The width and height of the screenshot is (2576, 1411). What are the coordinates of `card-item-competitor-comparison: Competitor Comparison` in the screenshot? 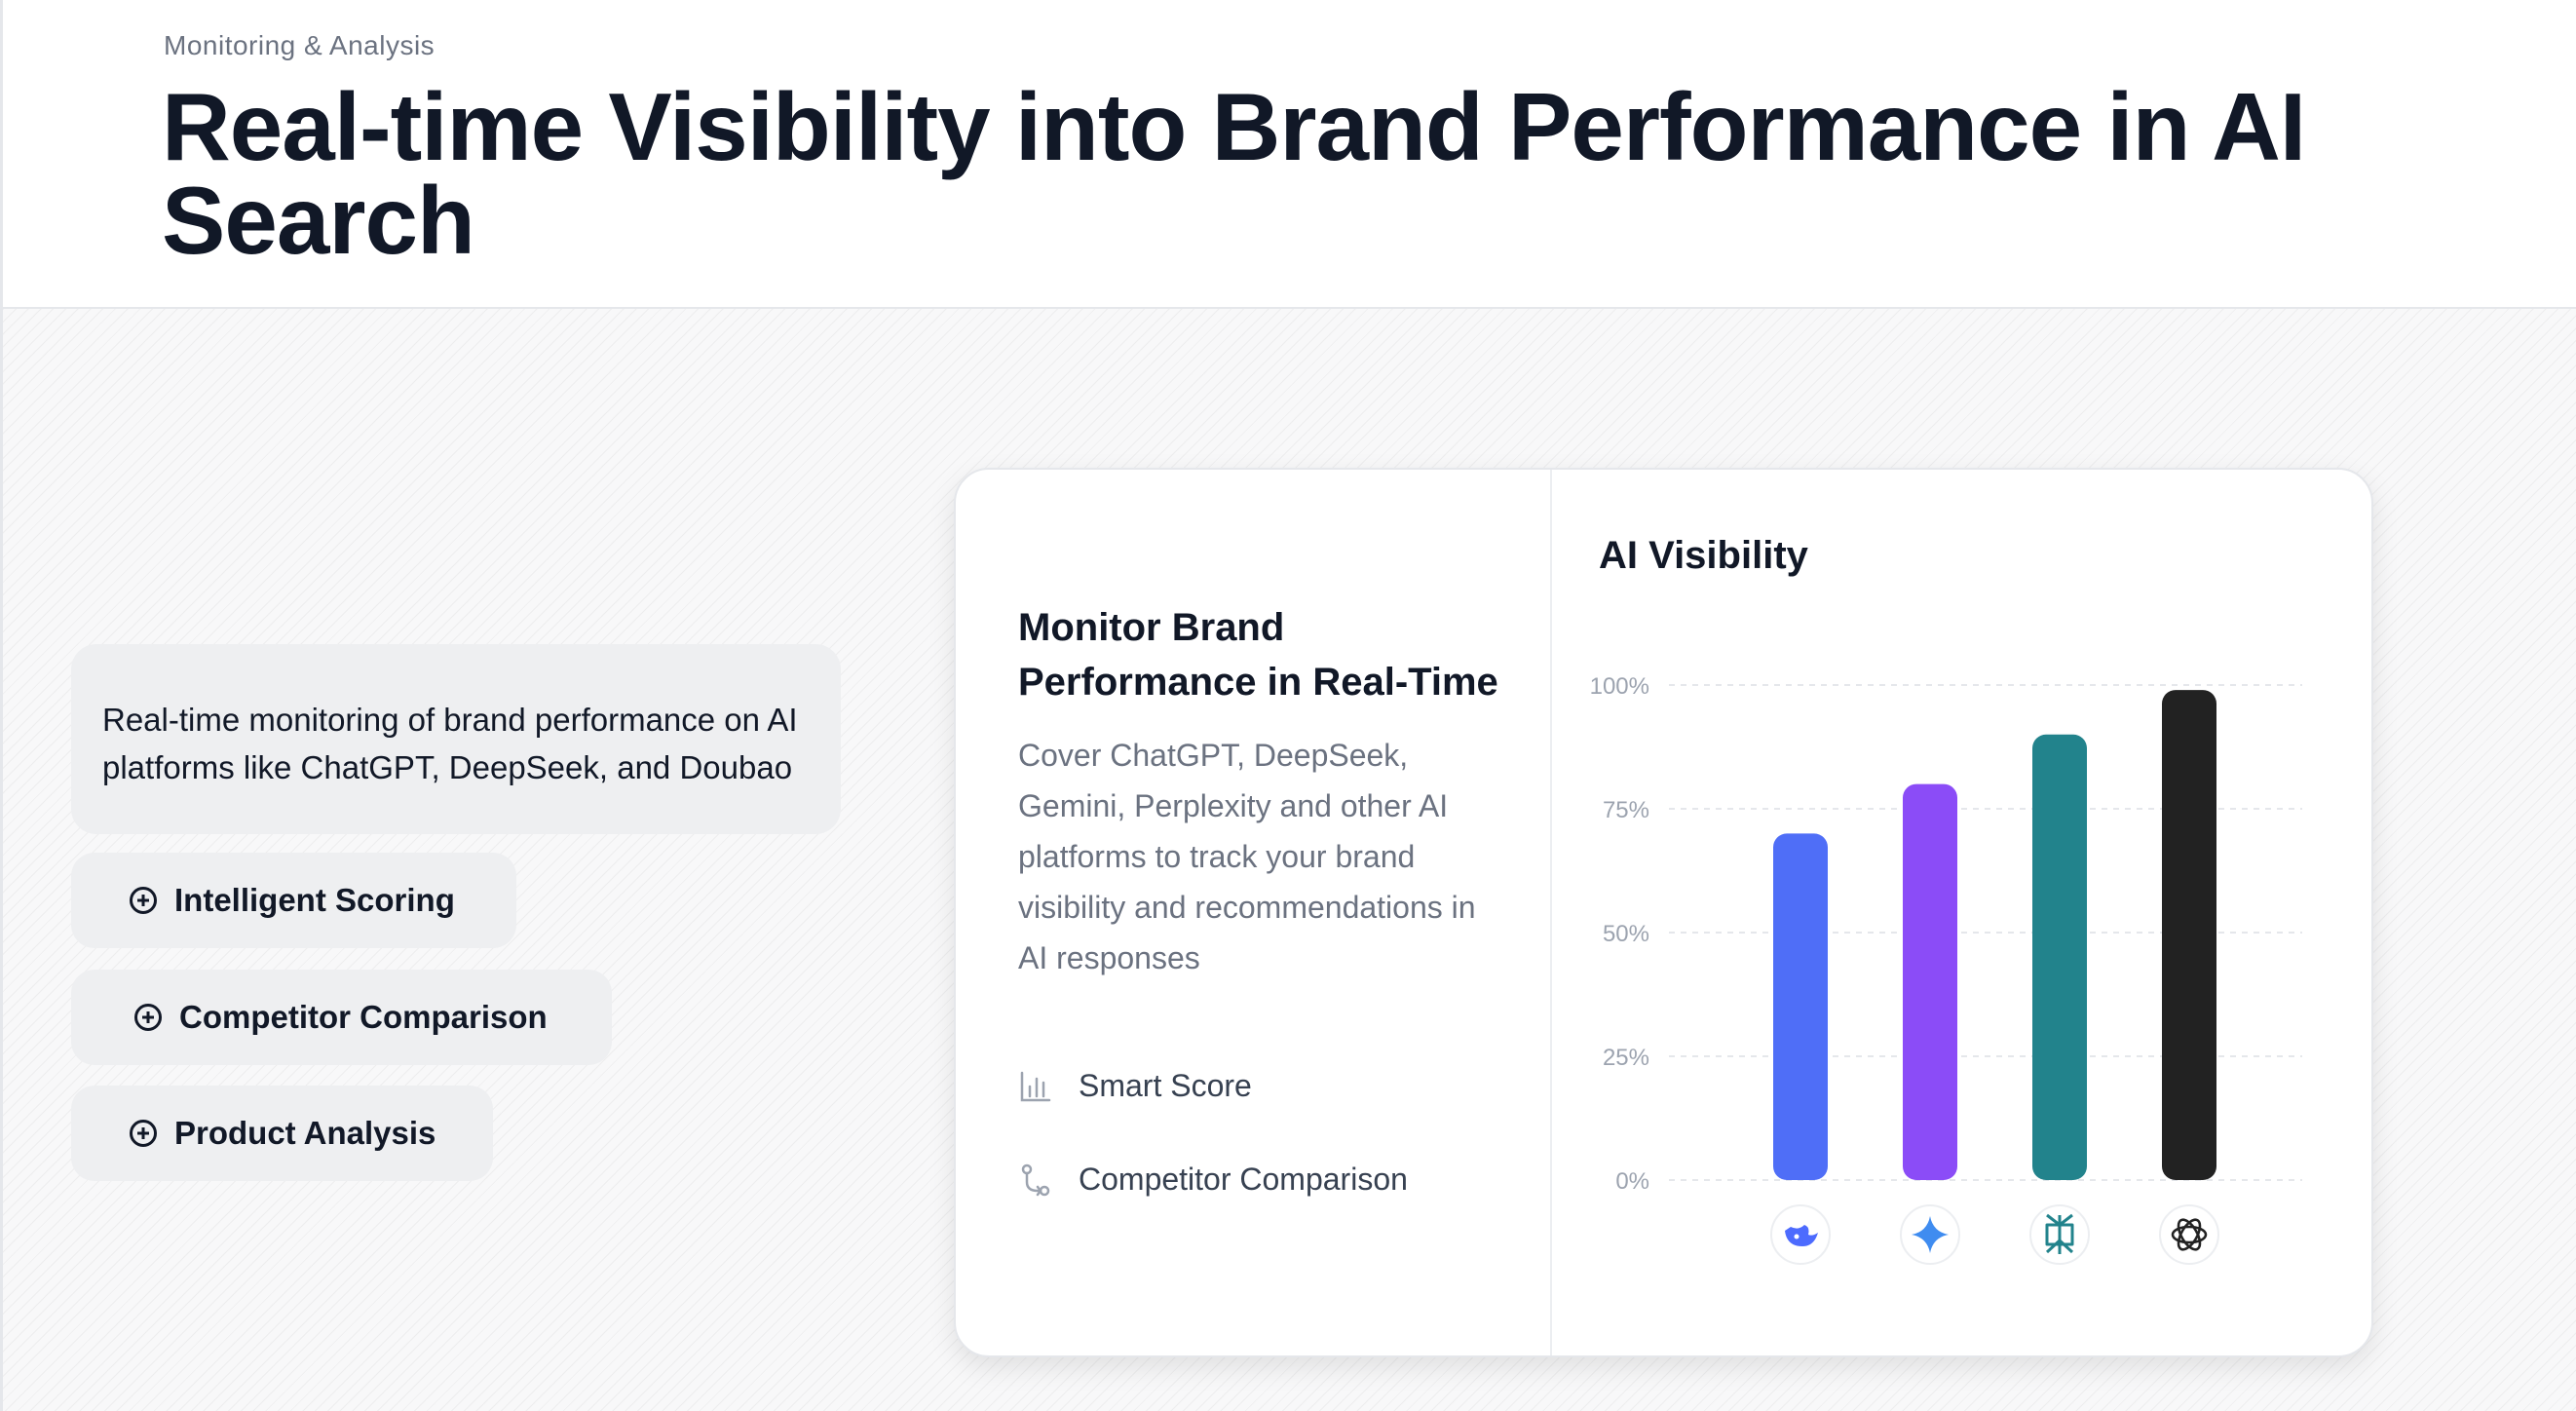 It's located at (1213, 1180).